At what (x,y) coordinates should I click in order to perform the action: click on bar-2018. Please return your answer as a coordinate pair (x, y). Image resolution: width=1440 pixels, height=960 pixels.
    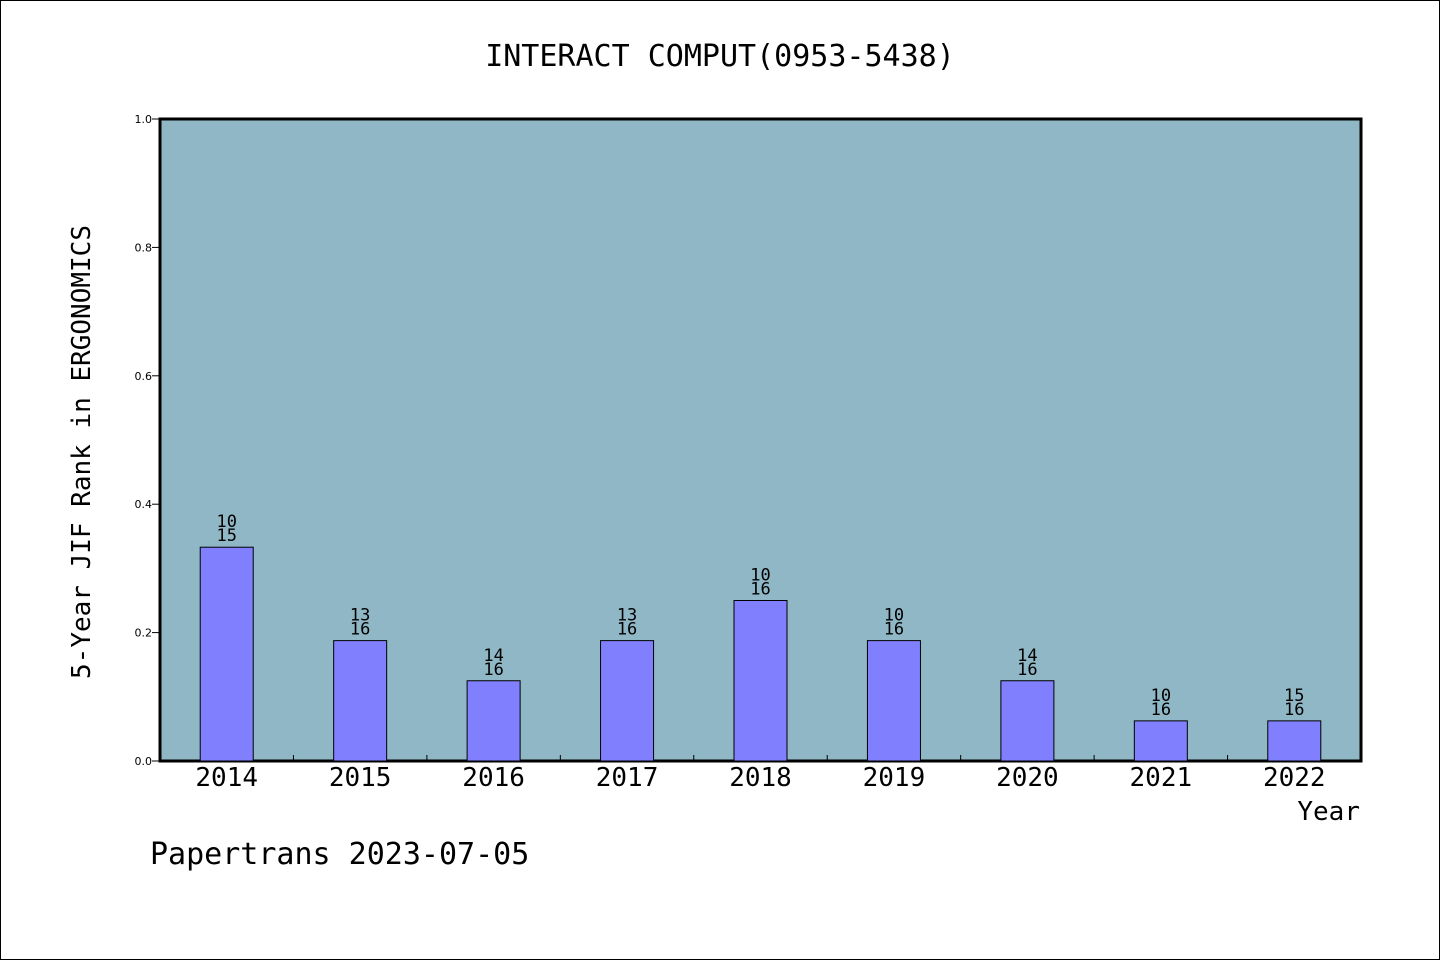
    Looking at the image, I should click on (760, 681).